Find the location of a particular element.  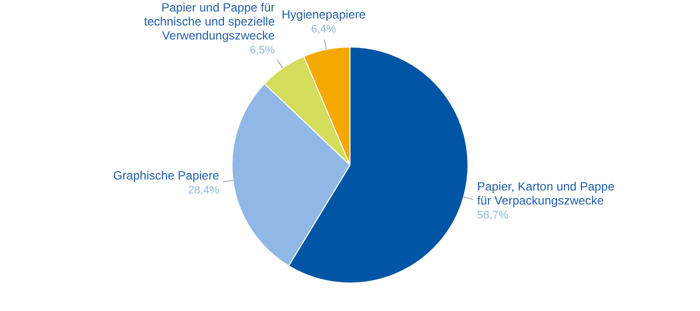

slice-label: Papier und Pappe für technische und spezielle Verwendungszwecke is located at coordinates (210, 21).